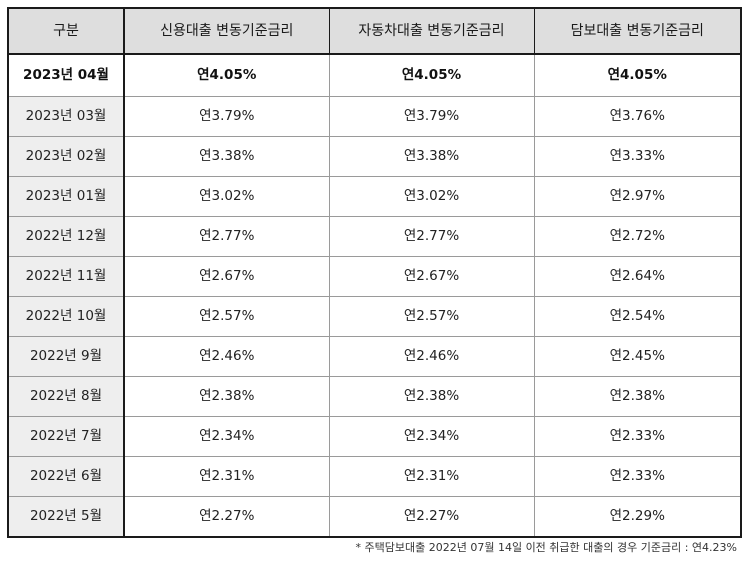 Image resolution: width=747 pixels, height=569 pixels. What do you see at coordinates (637, 356) in the screenshot?
I see `secured-rate-cell: 연2.45%` at bounding box center [637, 356].